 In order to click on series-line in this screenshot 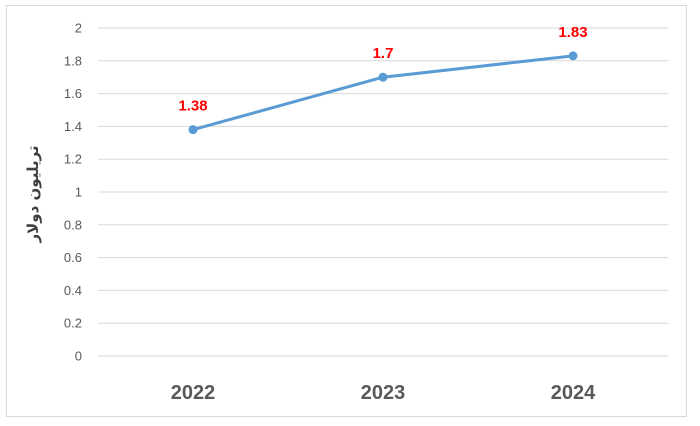, I will do `click(383, 93)`.